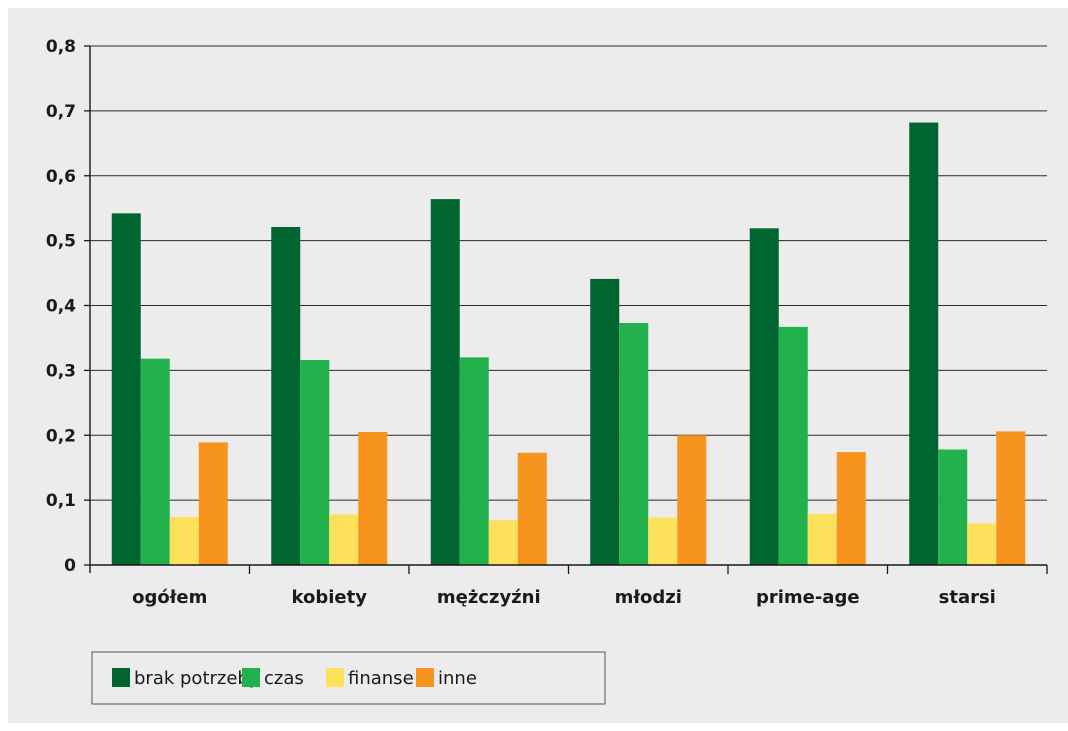  Describe the element at coordinates (197, 678) in the screenshot. I see `legend-label: brak potrzeby` at that location.